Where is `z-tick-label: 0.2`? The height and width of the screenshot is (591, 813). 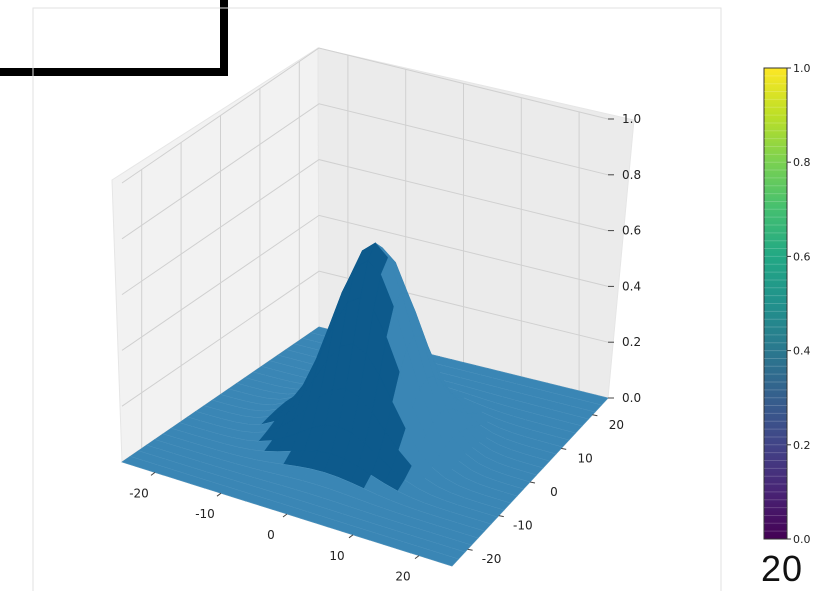 z-tick-label: 0.2 is located at coordinates (631, 342).